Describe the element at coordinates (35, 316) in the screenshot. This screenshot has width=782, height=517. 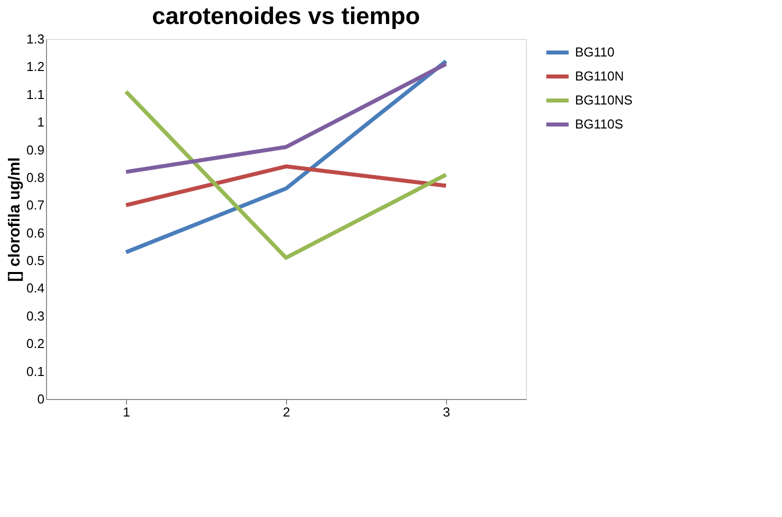
I see `y-tick-label: 0.3` at that location.